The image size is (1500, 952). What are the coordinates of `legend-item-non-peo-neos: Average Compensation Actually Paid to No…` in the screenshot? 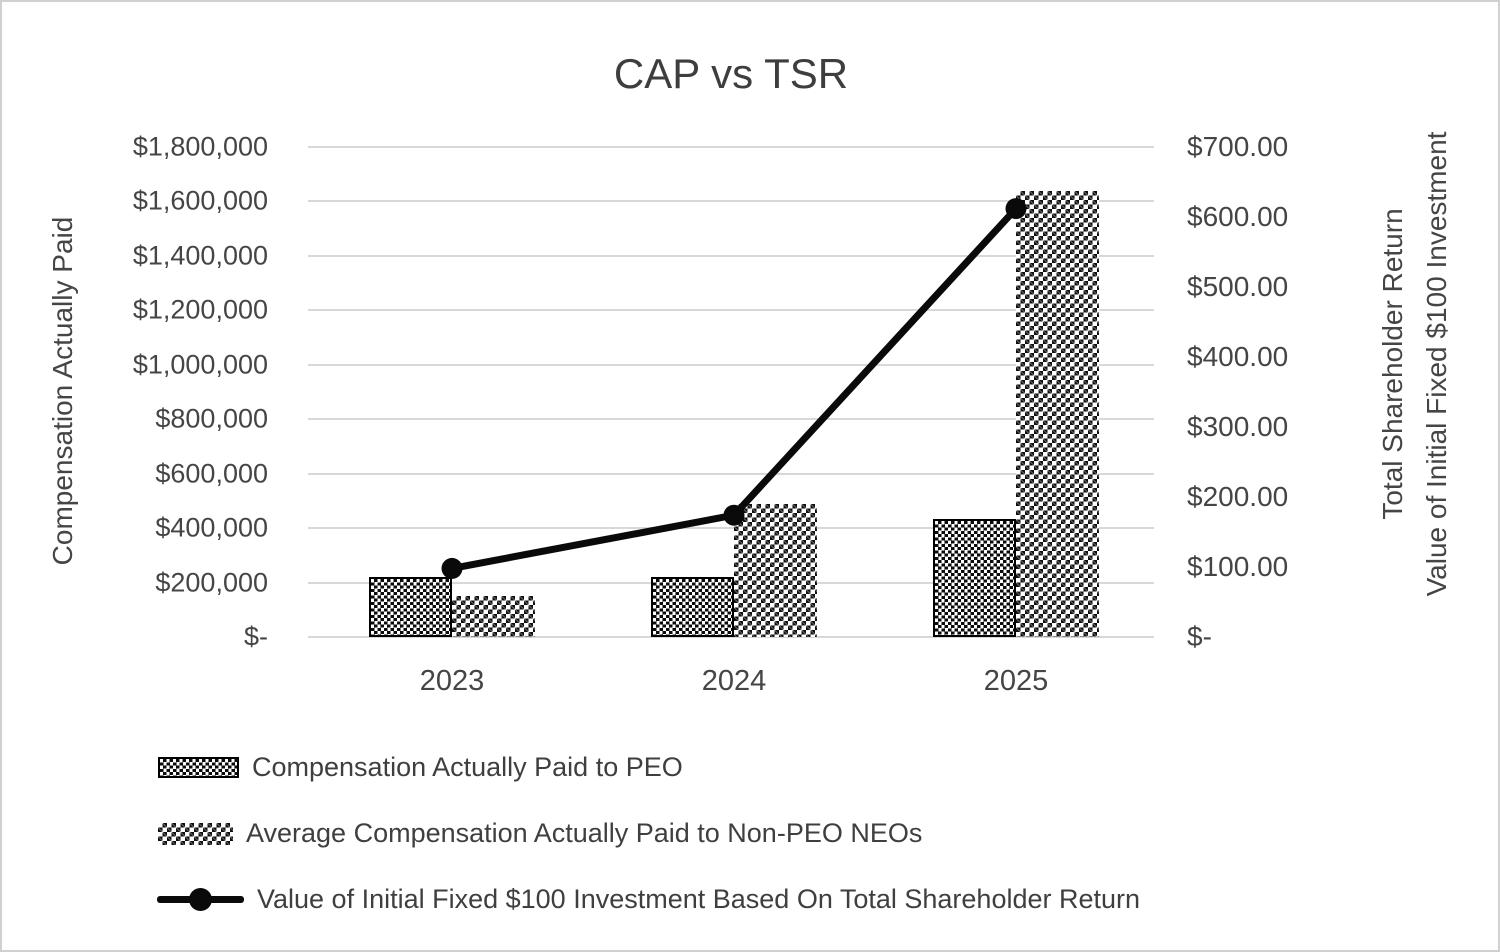 It's located at (540, 833).